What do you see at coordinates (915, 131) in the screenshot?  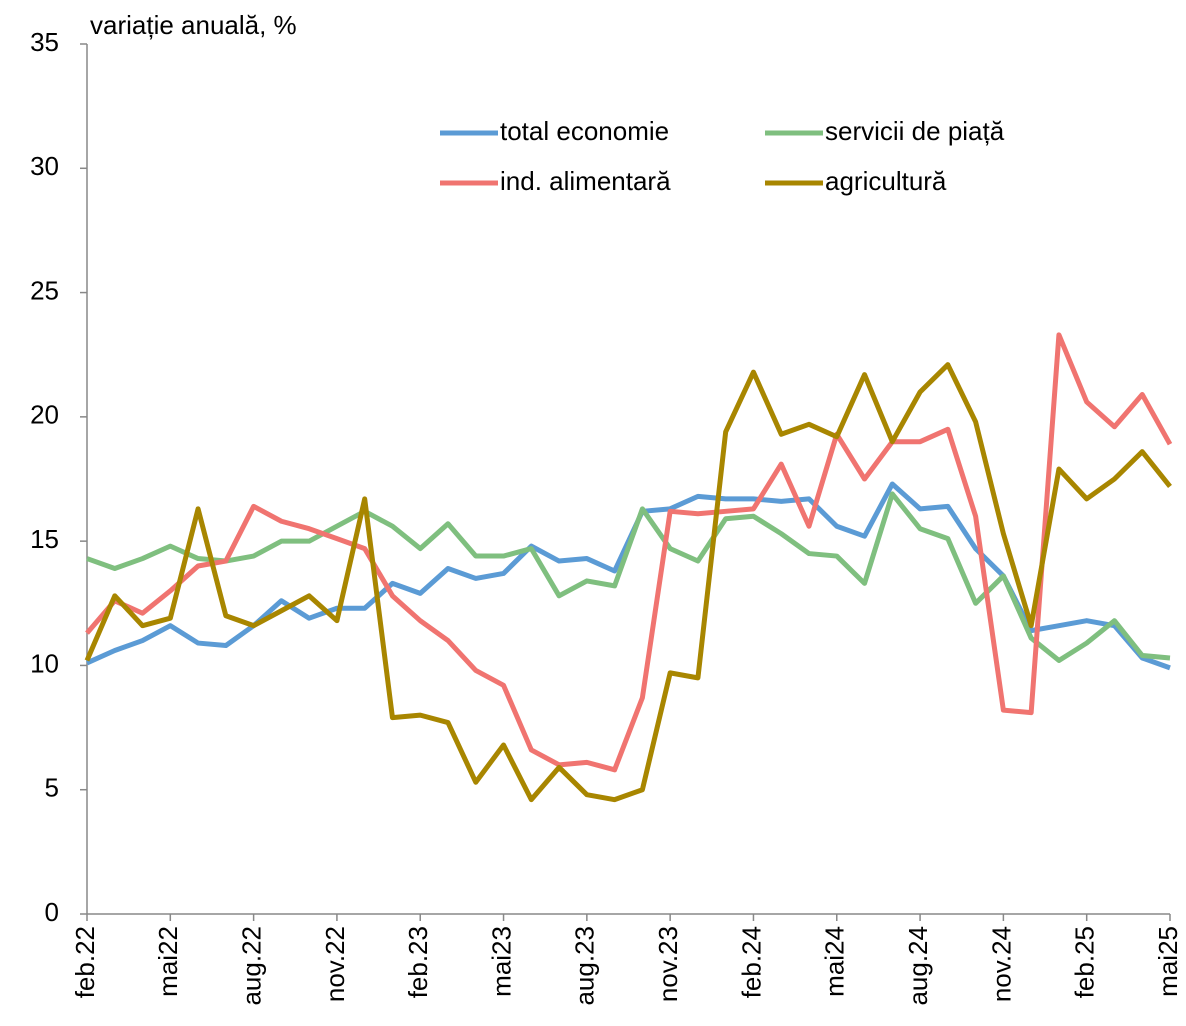 I see `legend-label: servicii de piață` at bounding box center [915, 131].